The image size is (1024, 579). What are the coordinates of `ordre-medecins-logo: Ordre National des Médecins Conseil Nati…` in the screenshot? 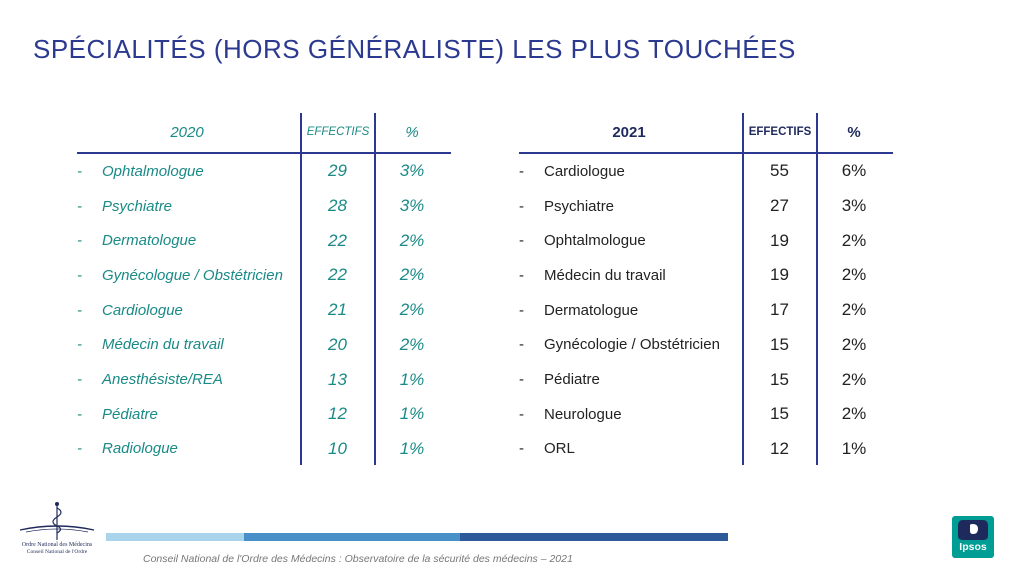 It's located at (57, 530).